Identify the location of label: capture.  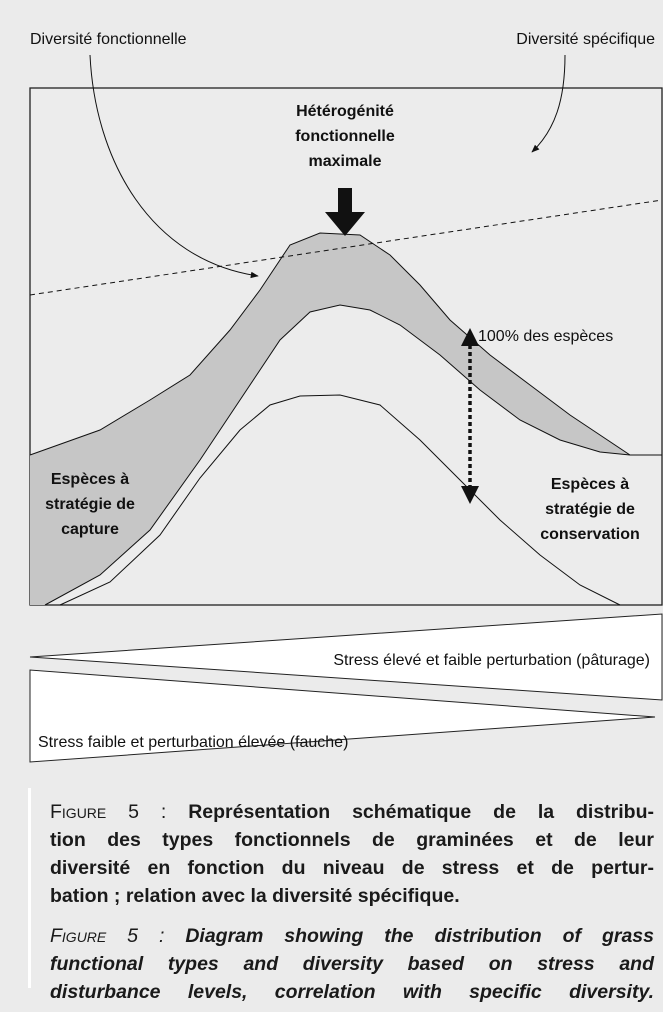
(90, 529).